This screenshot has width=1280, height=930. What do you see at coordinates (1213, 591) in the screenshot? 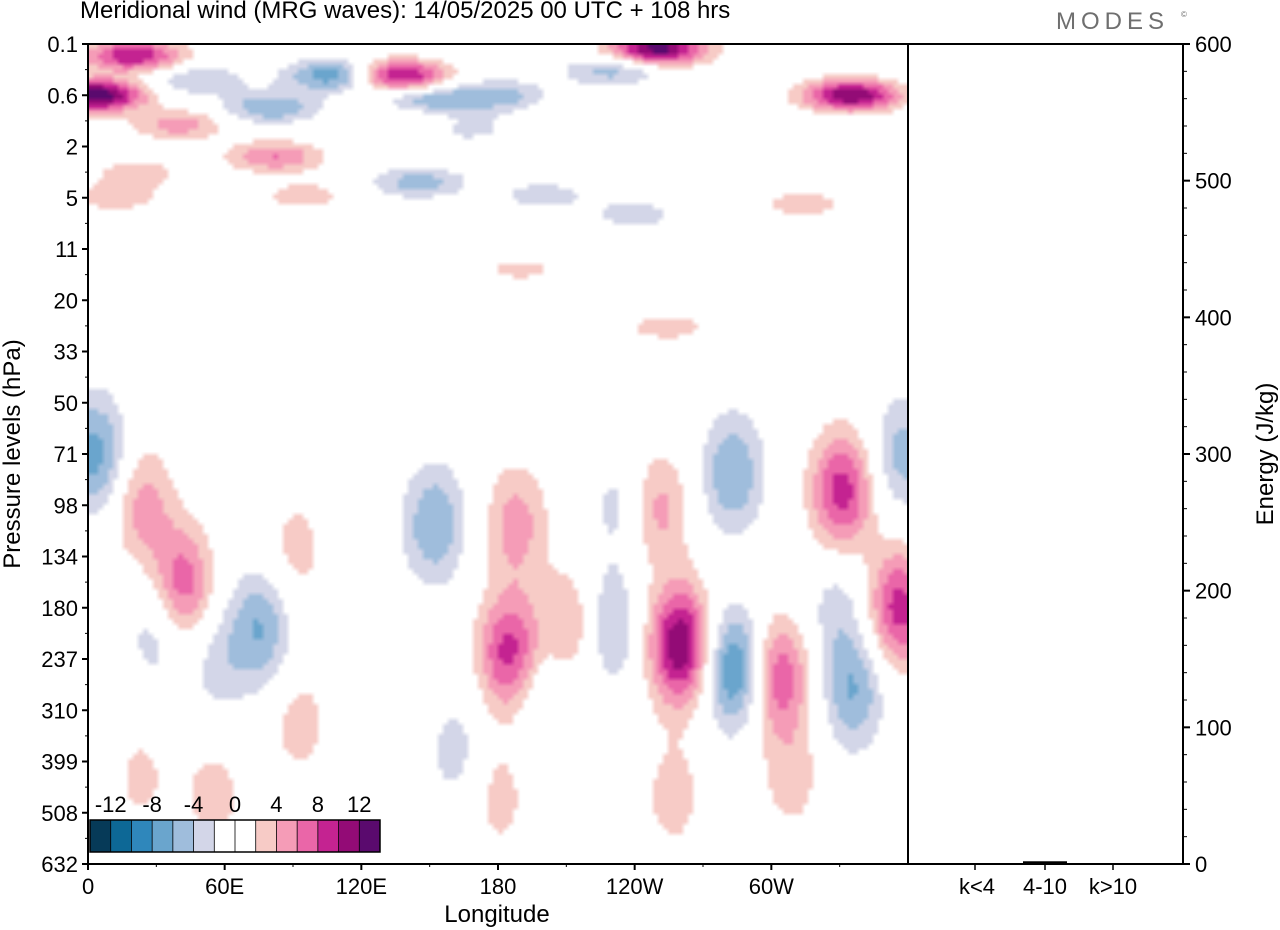
I see `energy-tick-label: 200` at bounding box center [1213, 591].